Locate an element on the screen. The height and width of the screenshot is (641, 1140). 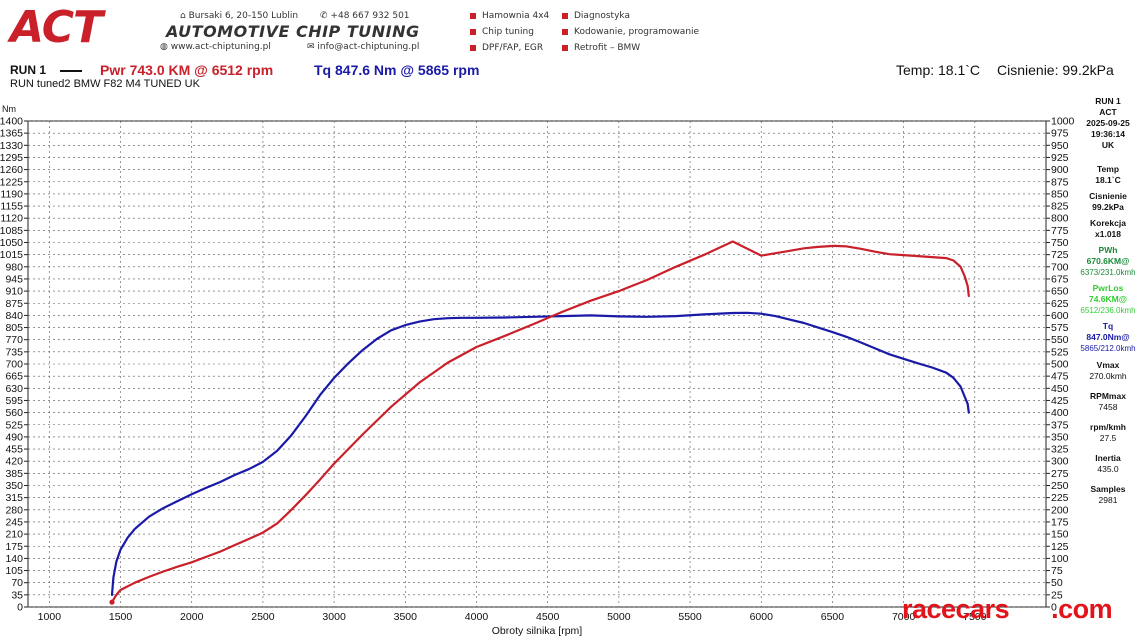
left-tick-label: 175 is located at coordinates (14, 547).